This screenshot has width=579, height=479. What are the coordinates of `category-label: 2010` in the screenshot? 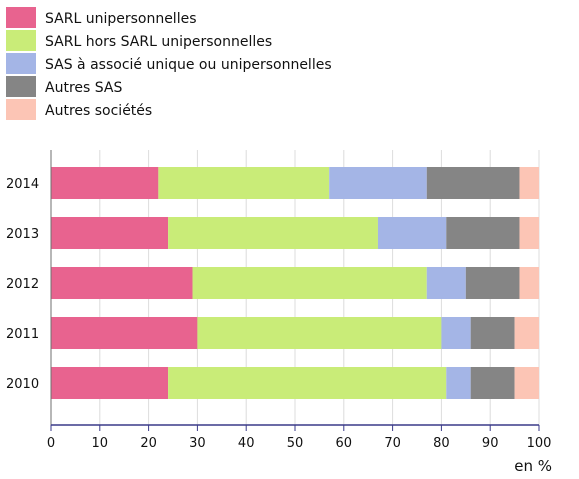 It's located at (22, 384).